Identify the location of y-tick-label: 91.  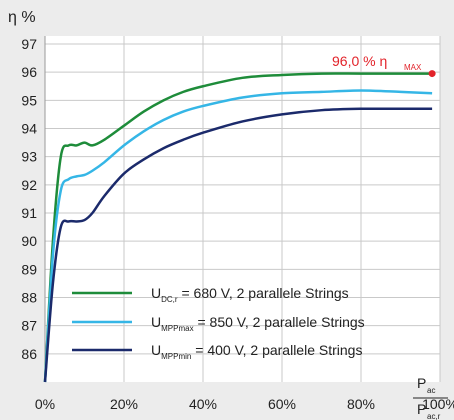
(29, 213).